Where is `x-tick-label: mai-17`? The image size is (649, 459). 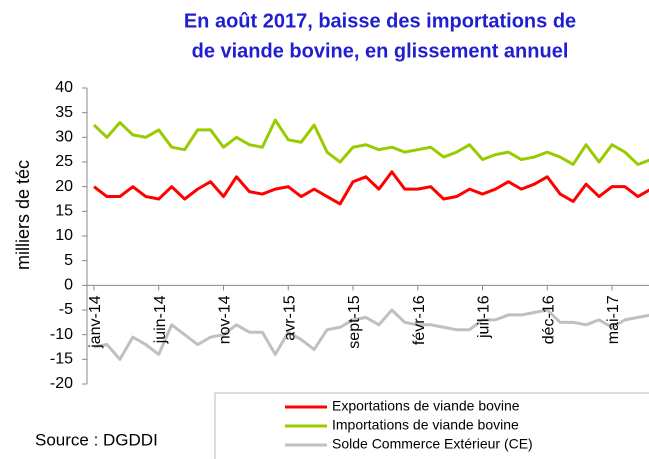 x-tick-label: mai-17 is located at coordinates (613, 319).